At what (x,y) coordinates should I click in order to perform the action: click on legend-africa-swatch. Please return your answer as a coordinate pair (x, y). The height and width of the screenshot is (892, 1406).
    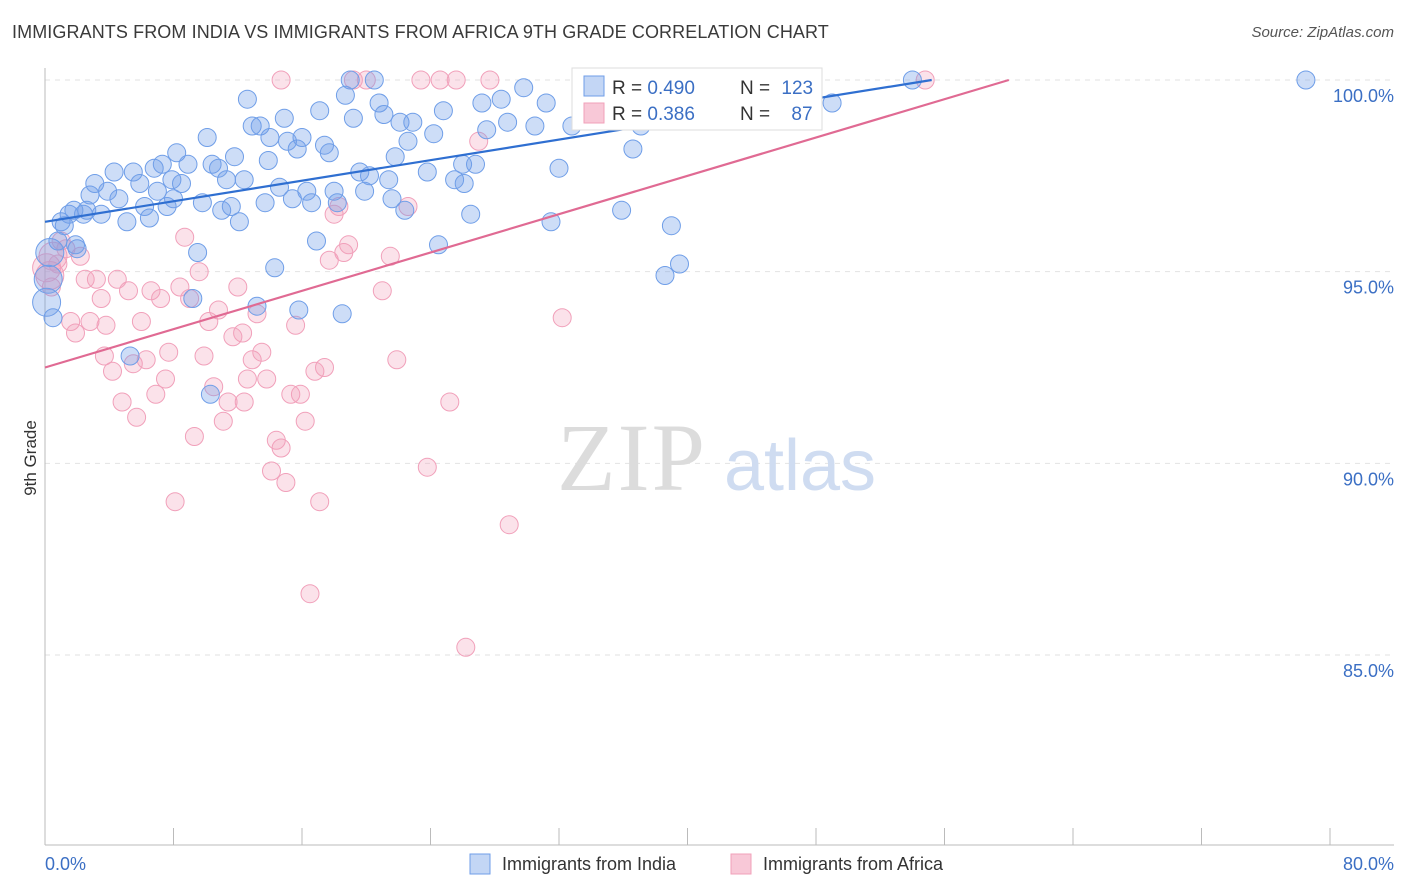
    Looking at the image, I should click on (741, 864).